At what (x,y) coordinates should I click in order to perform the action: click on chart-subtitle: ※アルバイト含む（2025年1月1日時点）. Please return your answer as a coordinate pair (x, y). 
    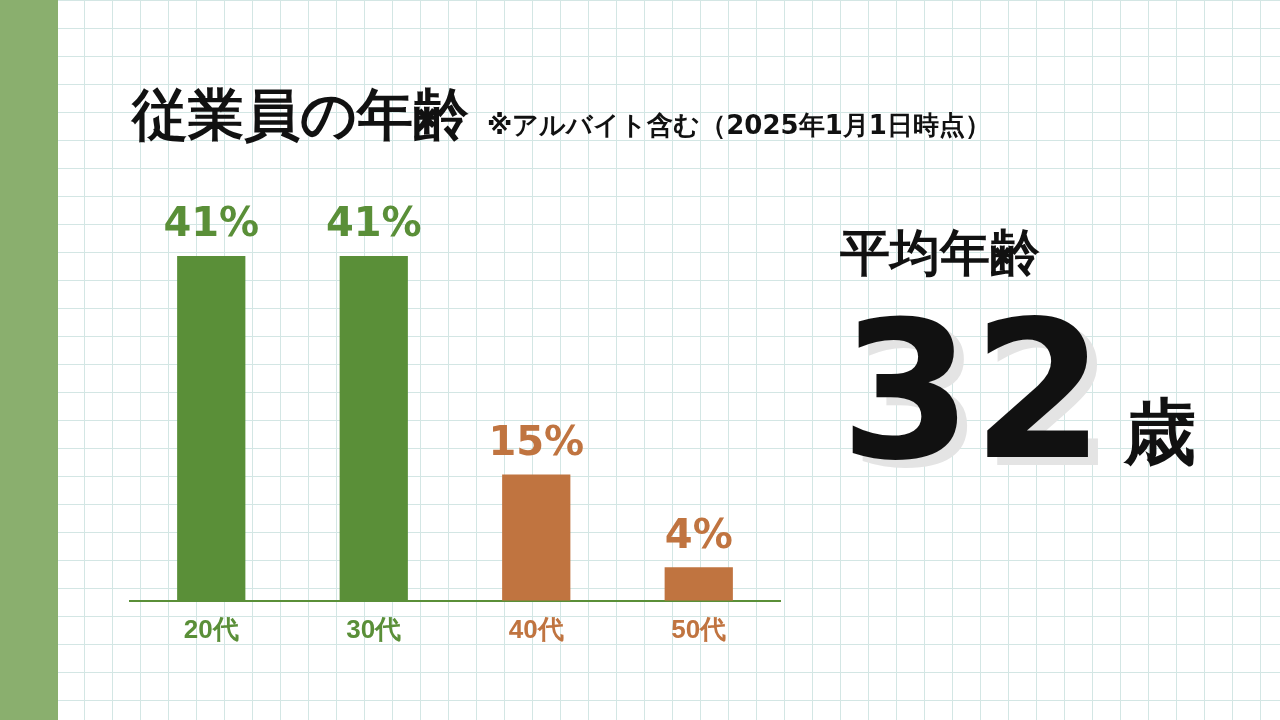
    Looking at the image, I should click on (739, 125).